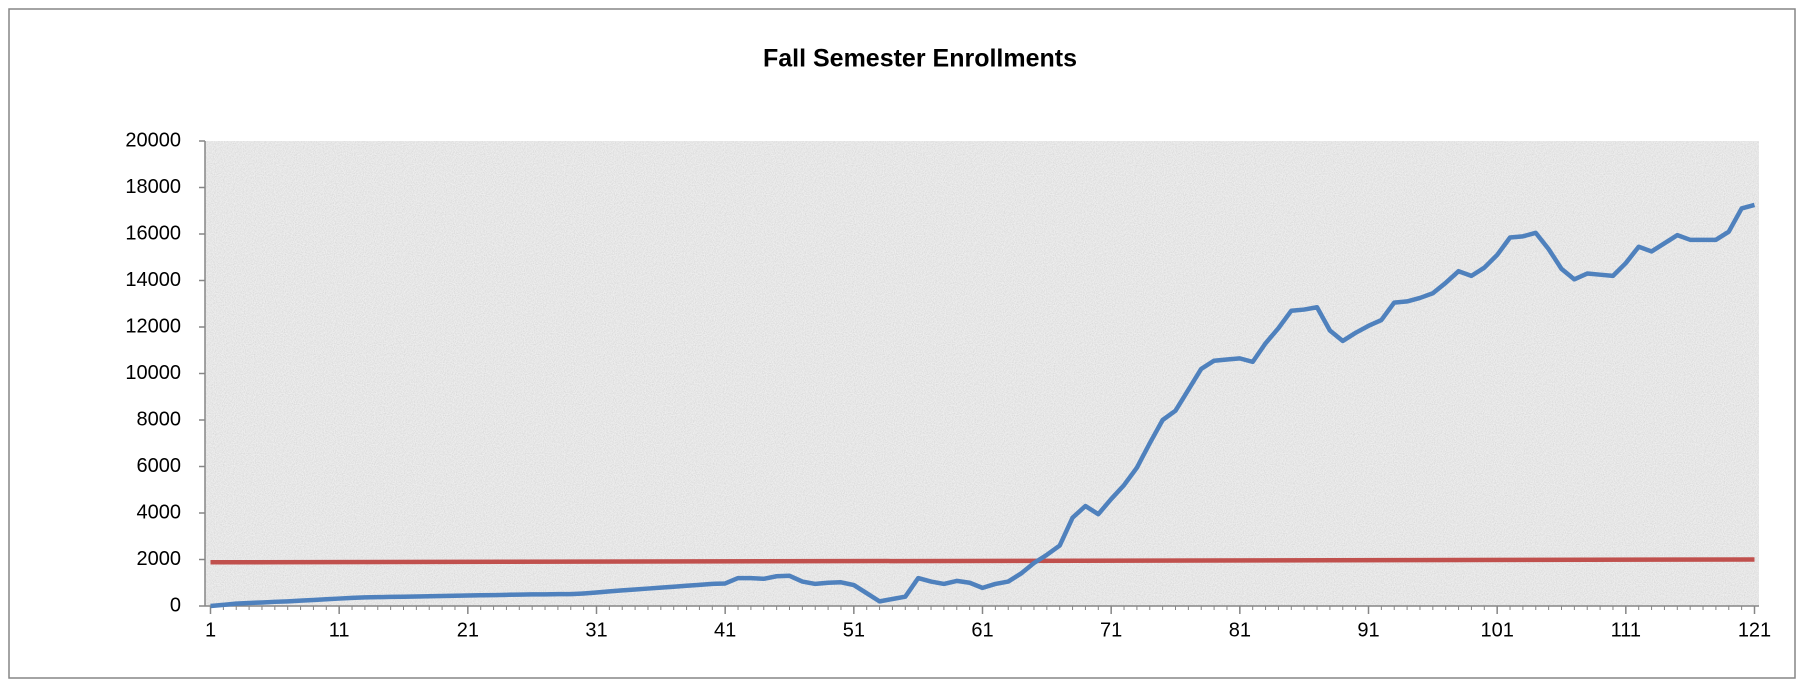  What do you see at coordinates (153, 373) in the screenshot?
I see `y-tick-label: 10000` at bounding box center [153, 373].